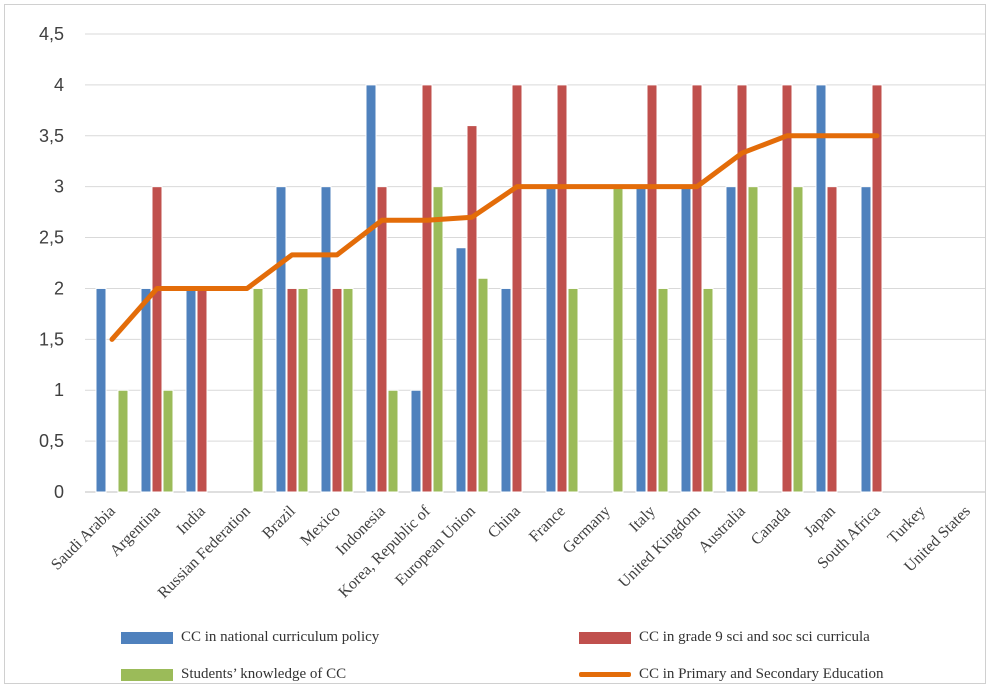 The image size is (992, 689). Describe the element at coordinates (191, 520) in the screenshot. I see `x-tick-label: India` at that location.